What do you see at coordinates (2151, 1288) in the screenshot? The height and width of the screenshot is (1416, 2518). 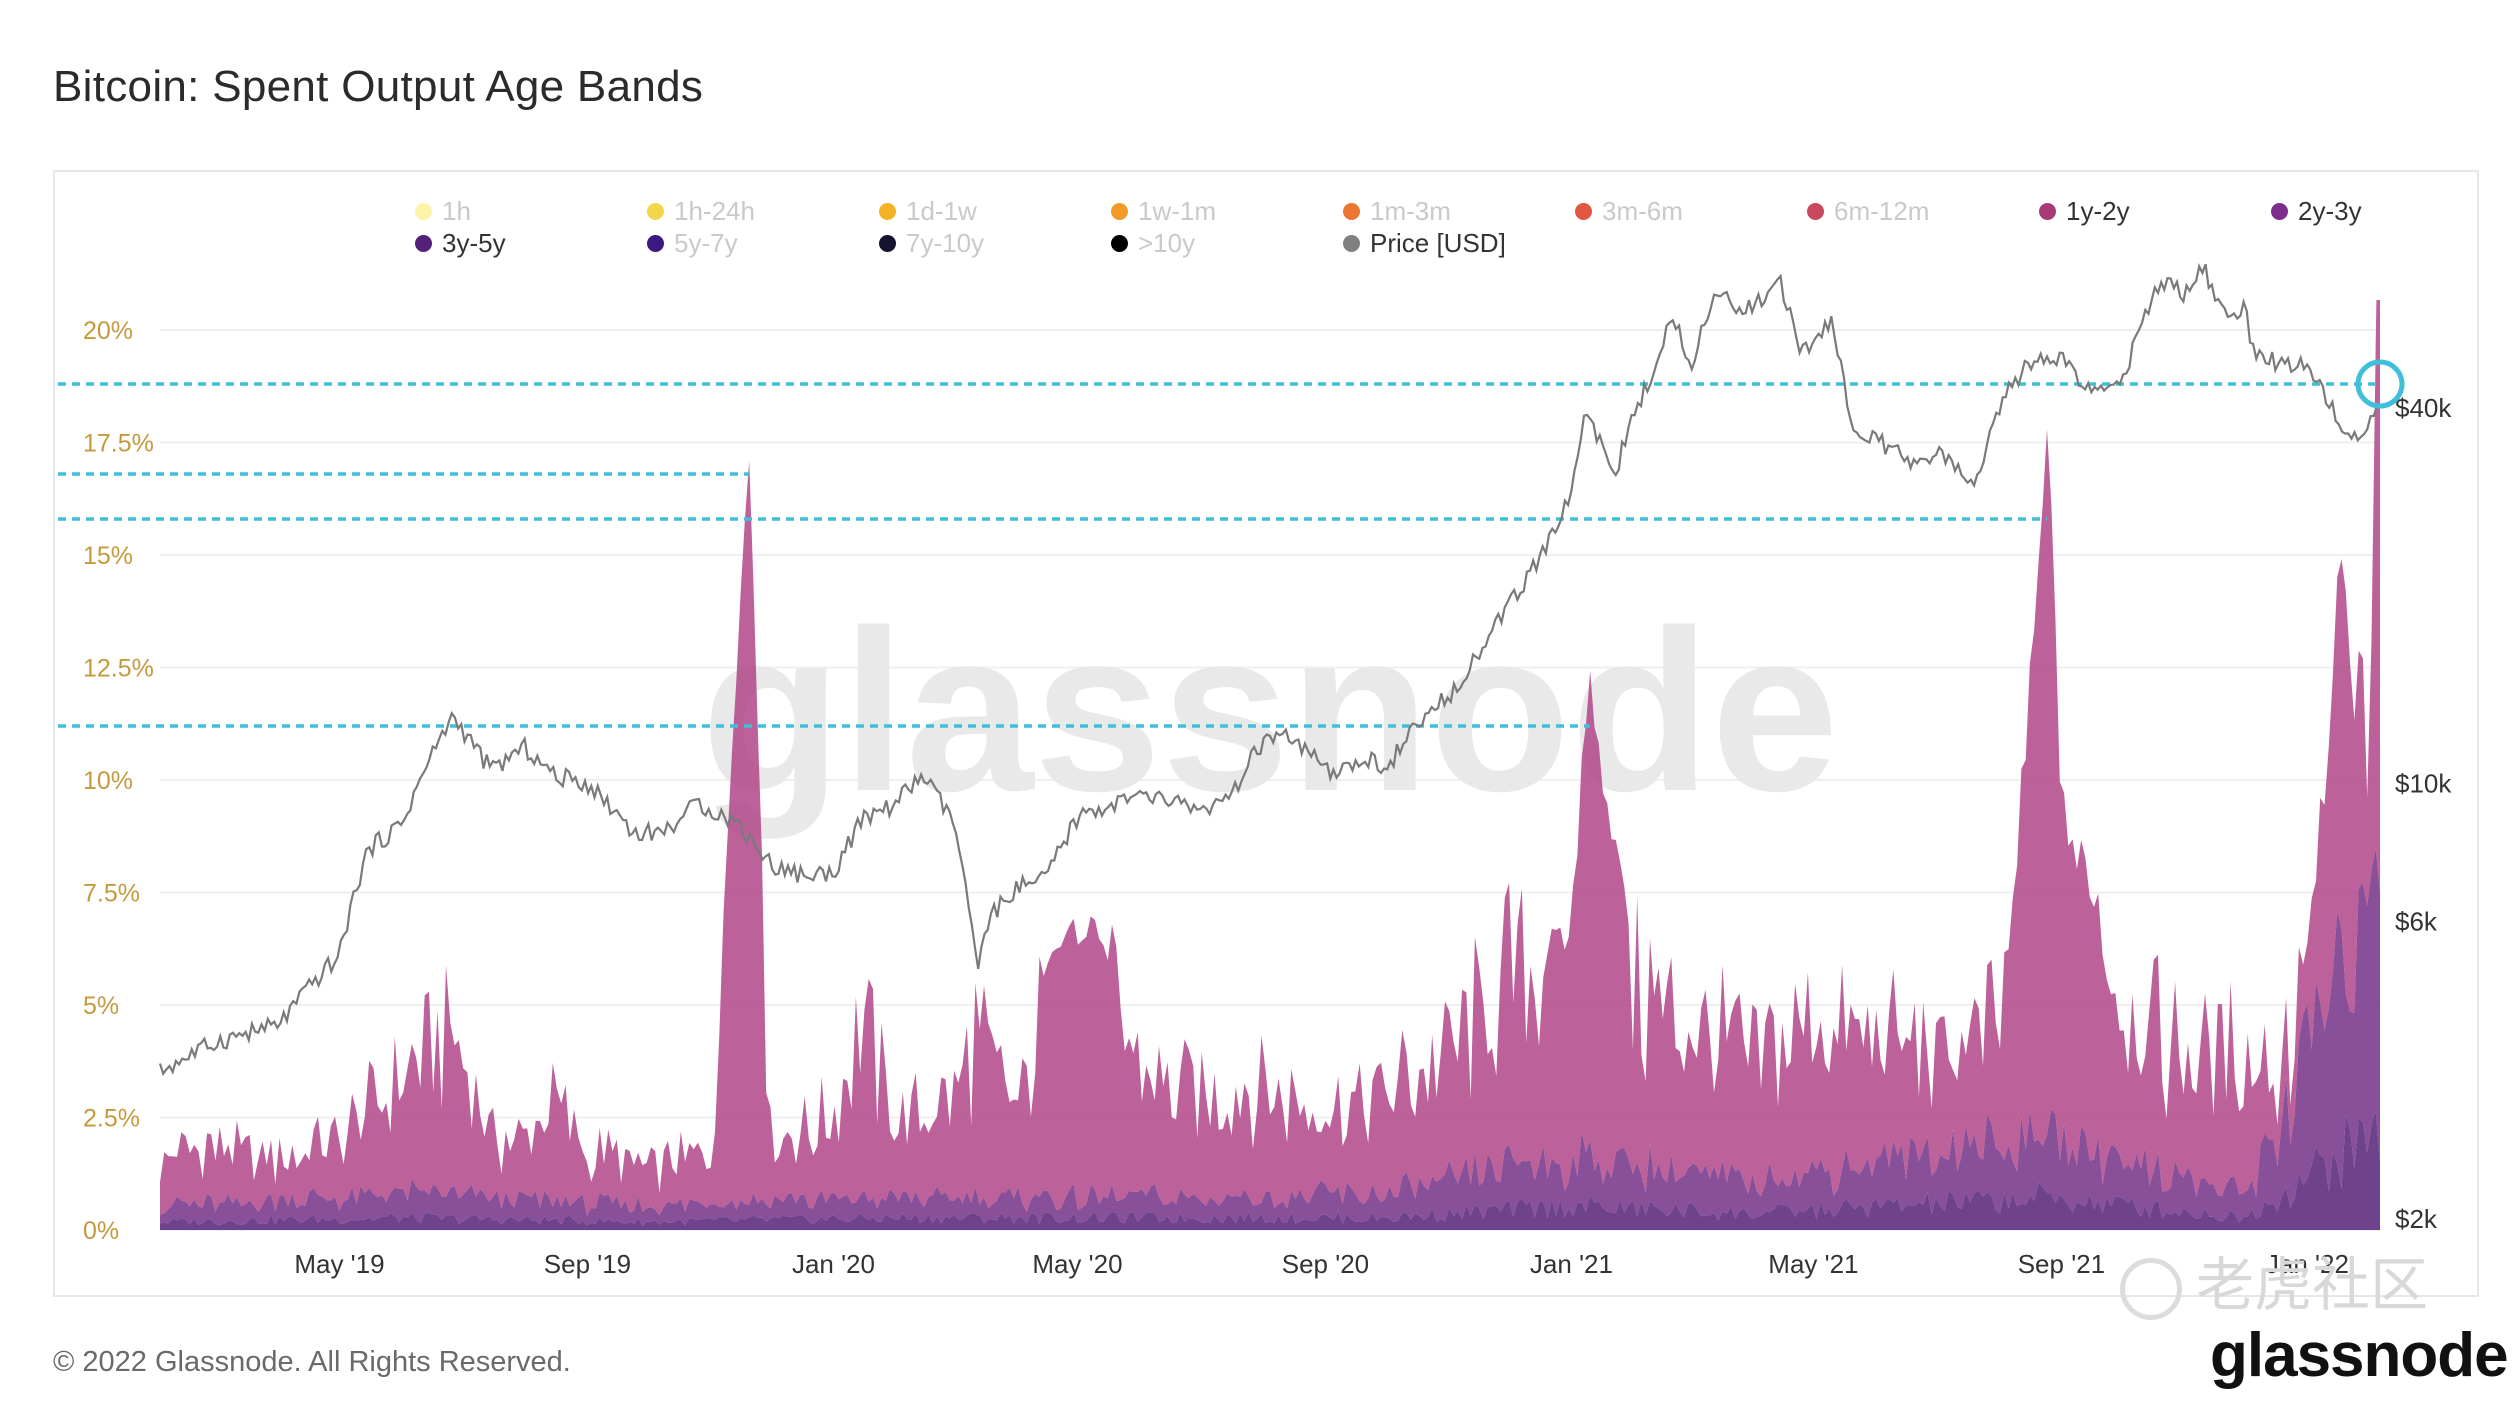 I see `watermark-ring-icon` at bounding box center [2151, 1288].